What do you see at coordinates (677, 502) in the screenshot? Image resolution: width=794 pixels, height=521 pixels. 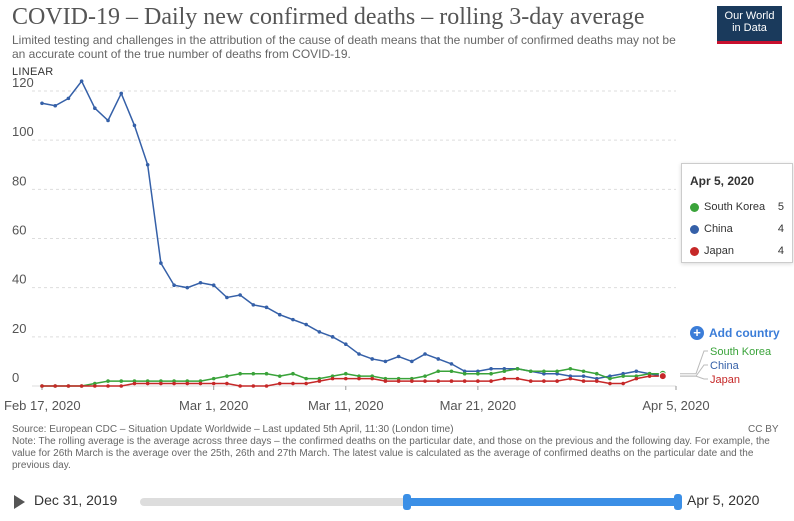 I see `timeline-end-handle` at bounding box center [677, 502].